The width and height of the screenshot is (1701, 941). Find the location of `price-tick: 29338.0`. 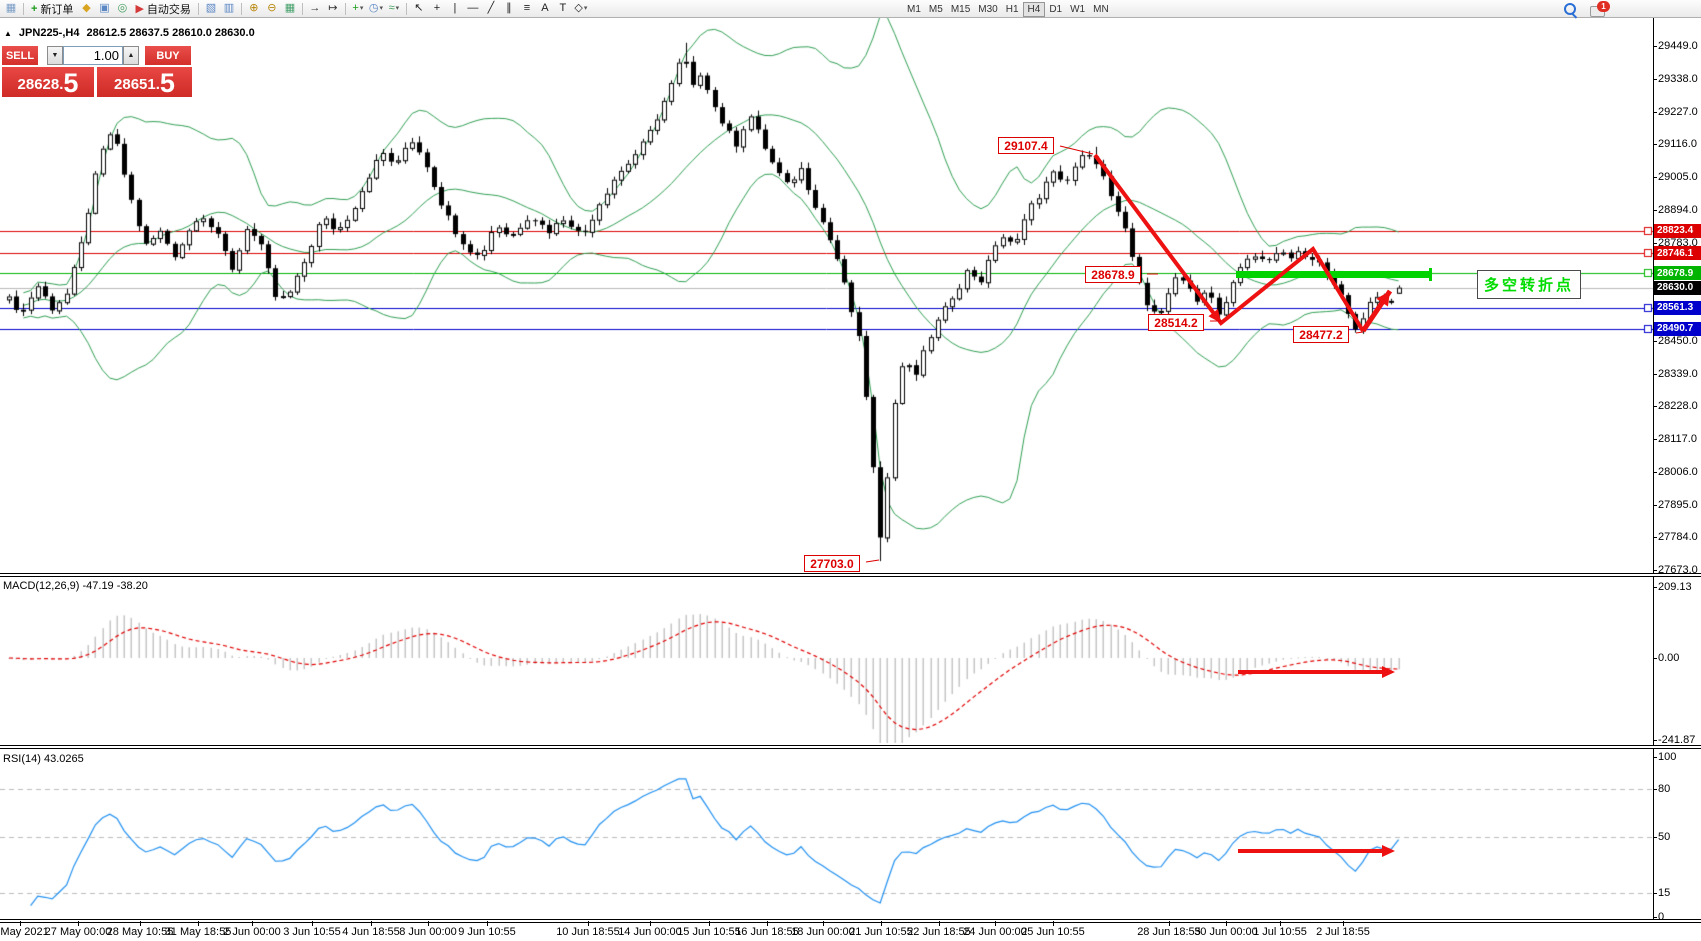

price-tick: 29338.0 is located at coordinates (1678, 78).